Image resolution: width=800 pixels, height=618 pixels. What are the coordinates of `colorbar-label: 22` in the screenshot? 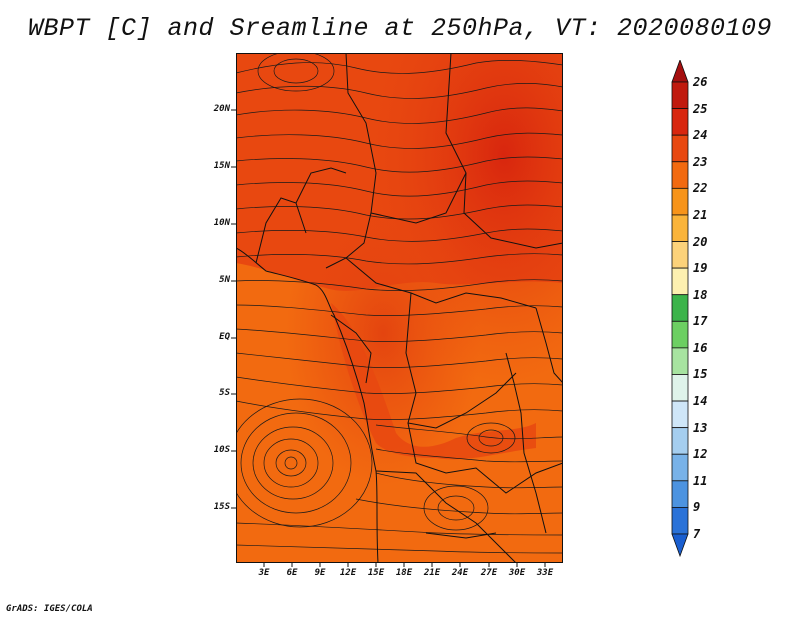 It's located at (700, 188).